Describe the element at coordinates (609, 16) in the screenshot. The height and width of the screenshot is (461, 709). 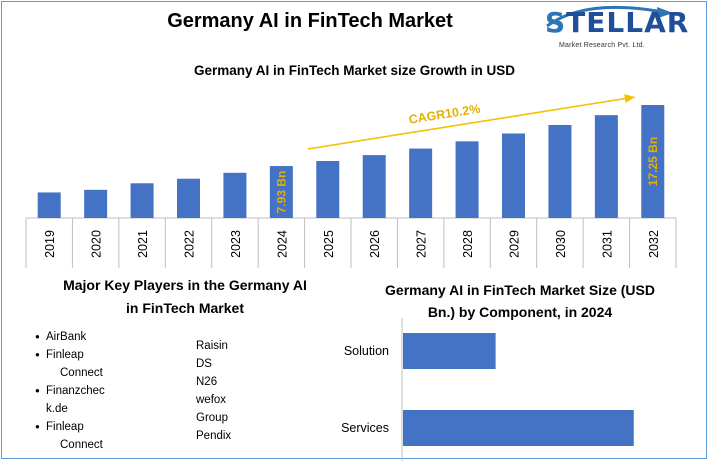
I see `logo-swoosh-icon` at that location.